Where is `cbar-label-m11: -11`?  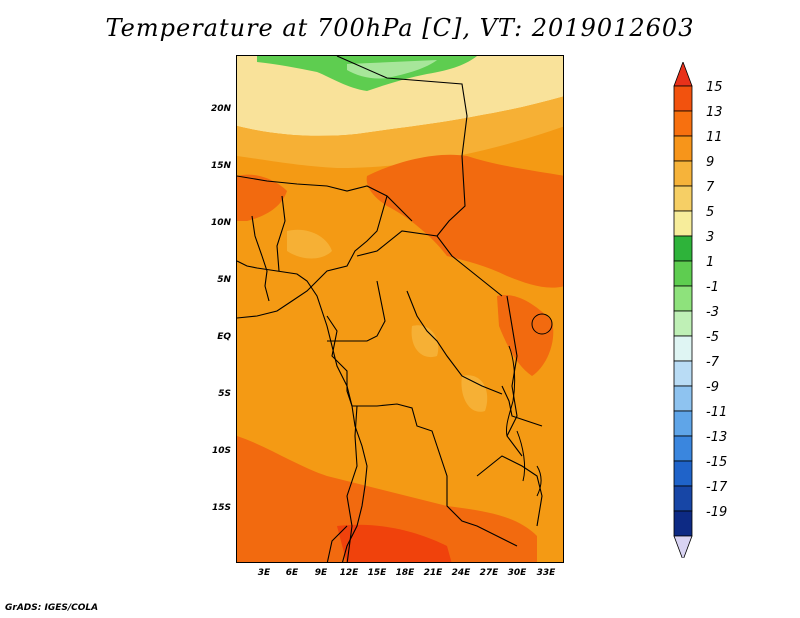
cbar-label-m11: -11 is located at coordinates (717, 412).